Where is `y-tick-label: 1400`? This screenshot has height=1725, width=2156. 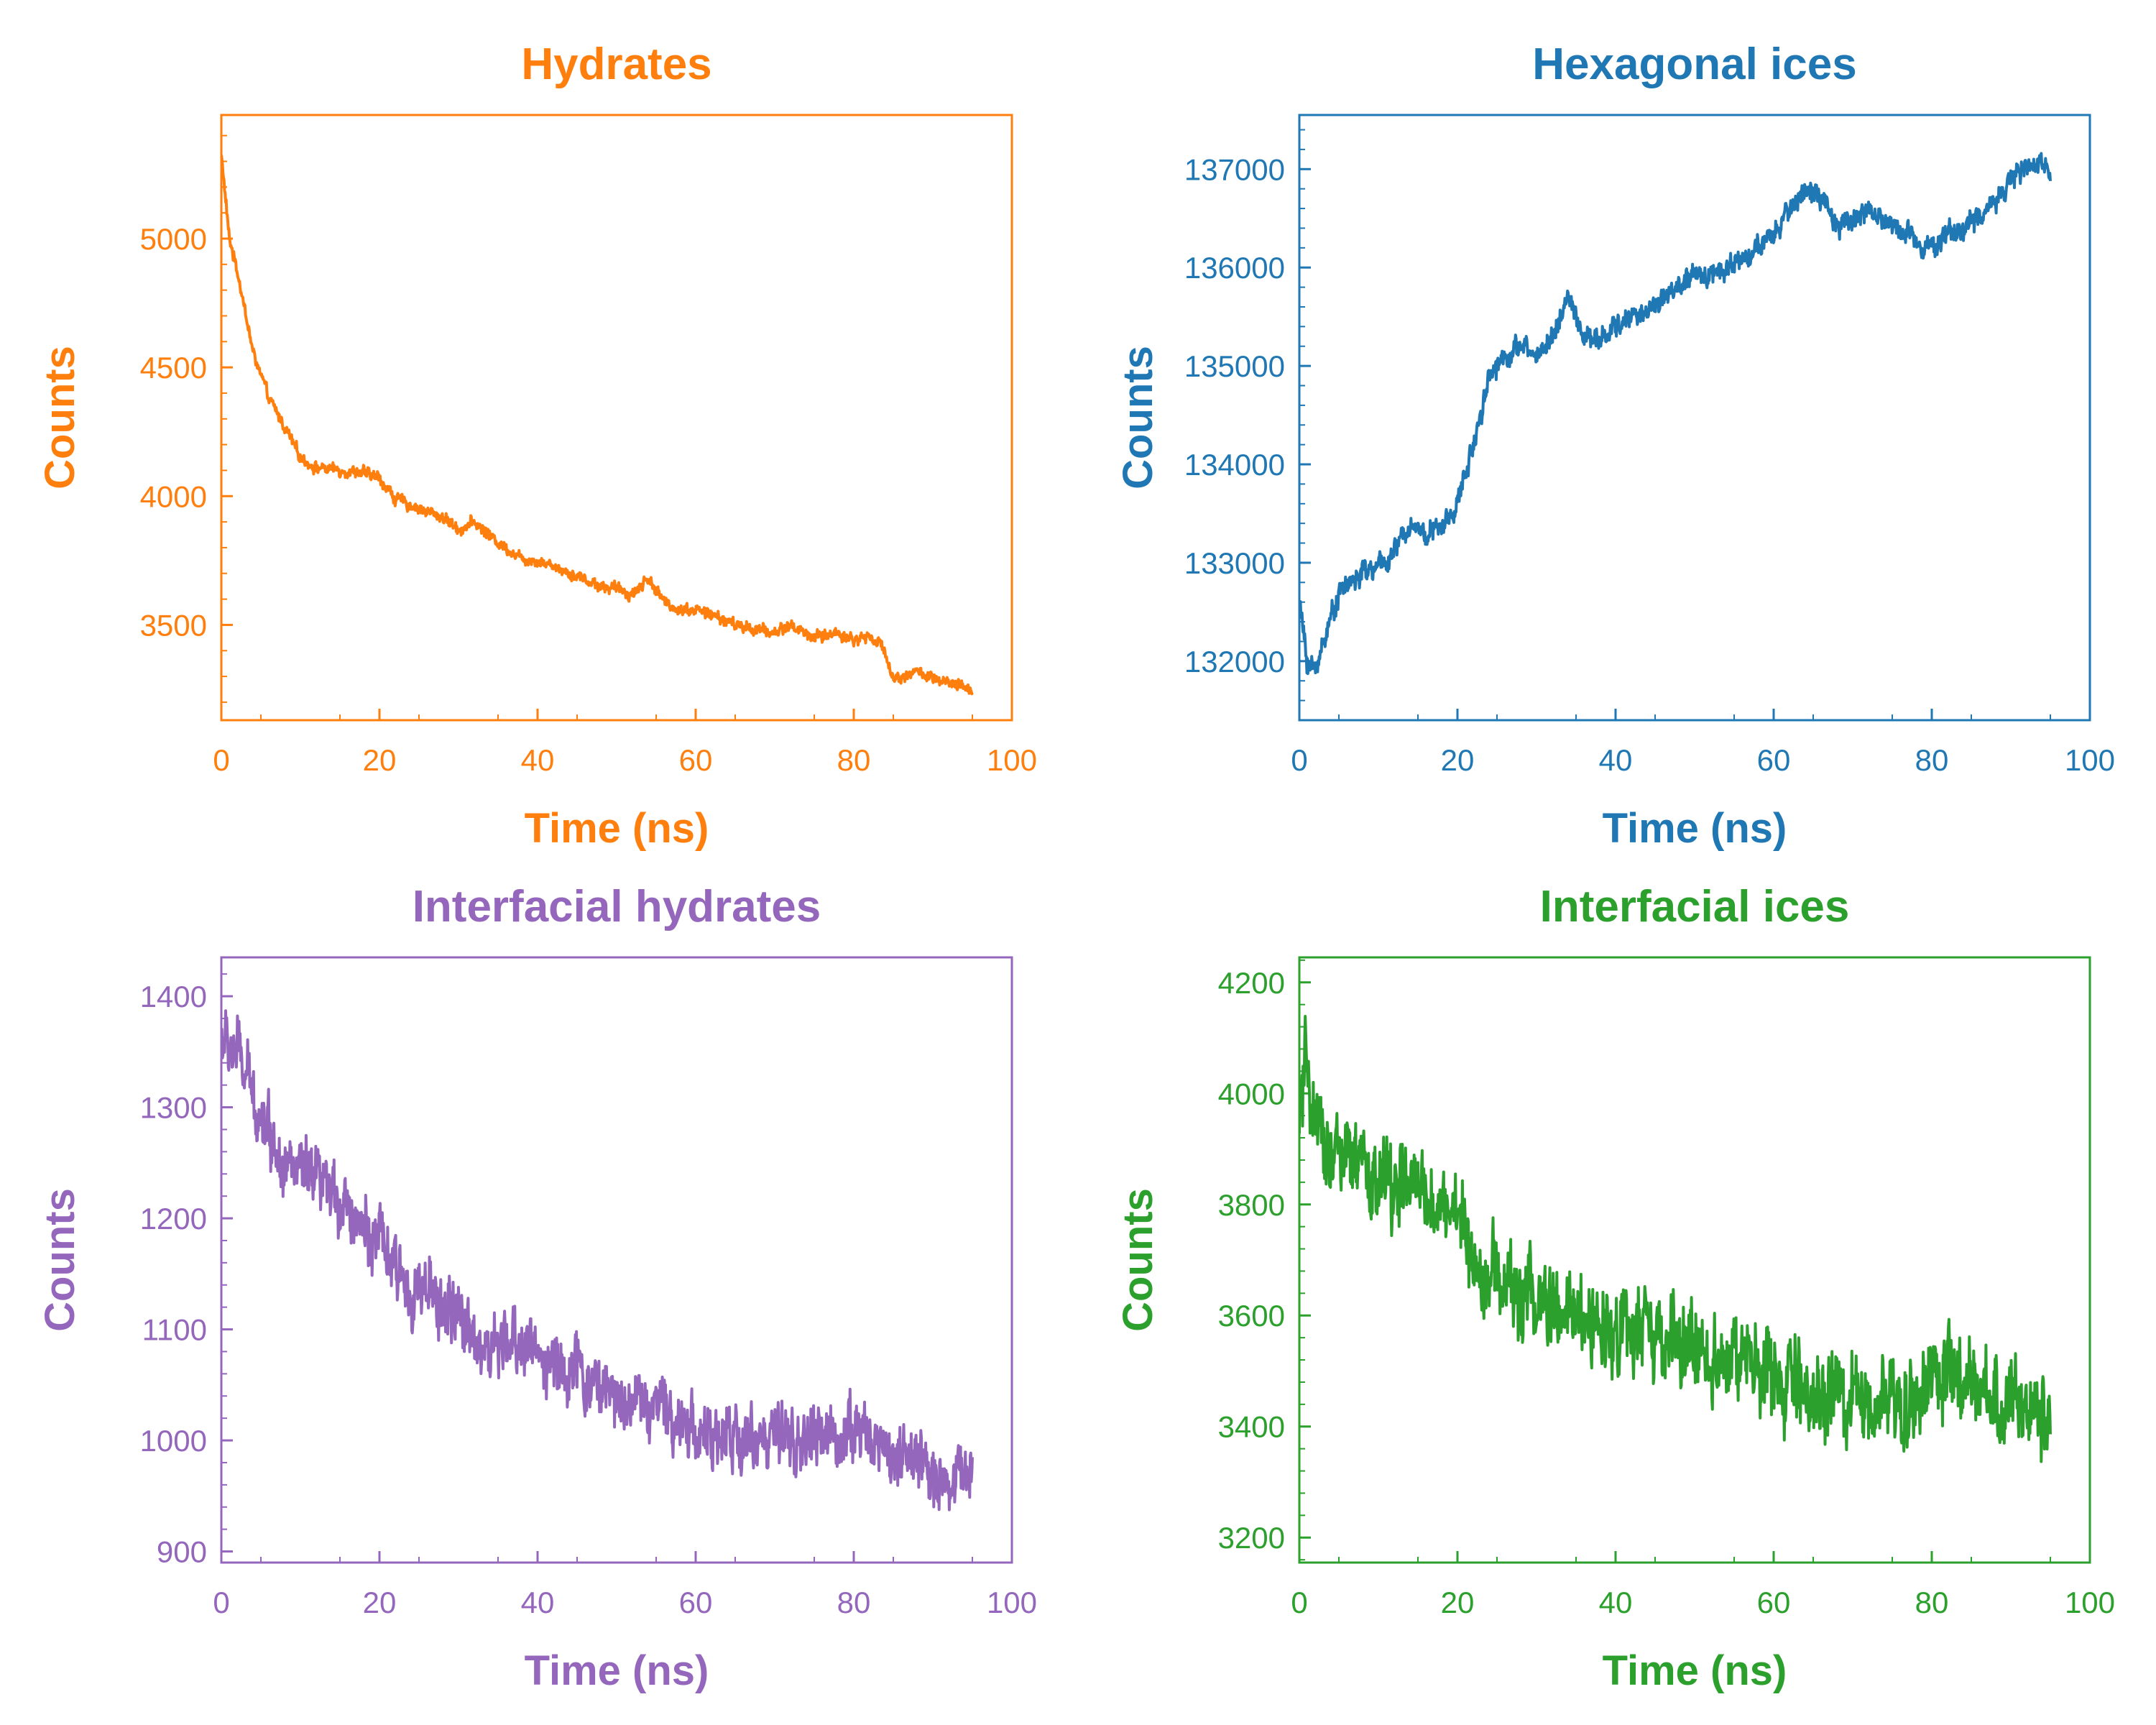
y-tick-label: 1400 is located at coordinates (173, 996).